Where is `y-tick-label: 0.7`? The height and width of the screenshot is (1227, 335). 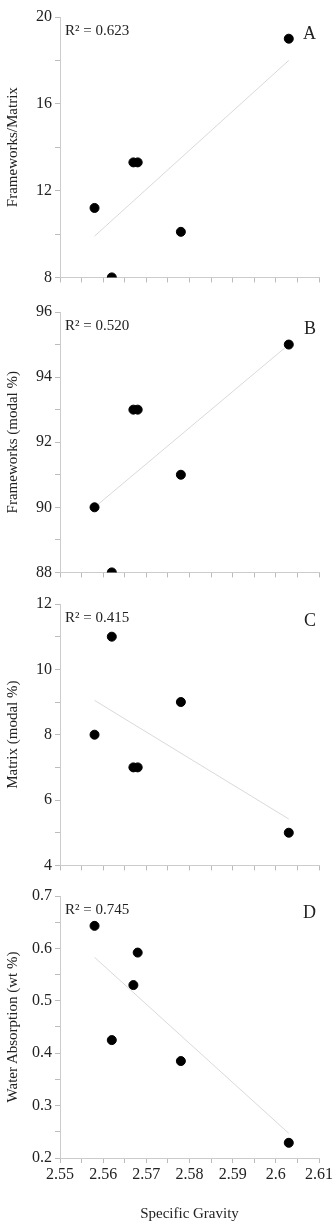 y-tick-label: 0.7 is located at coordinates (42, 895).